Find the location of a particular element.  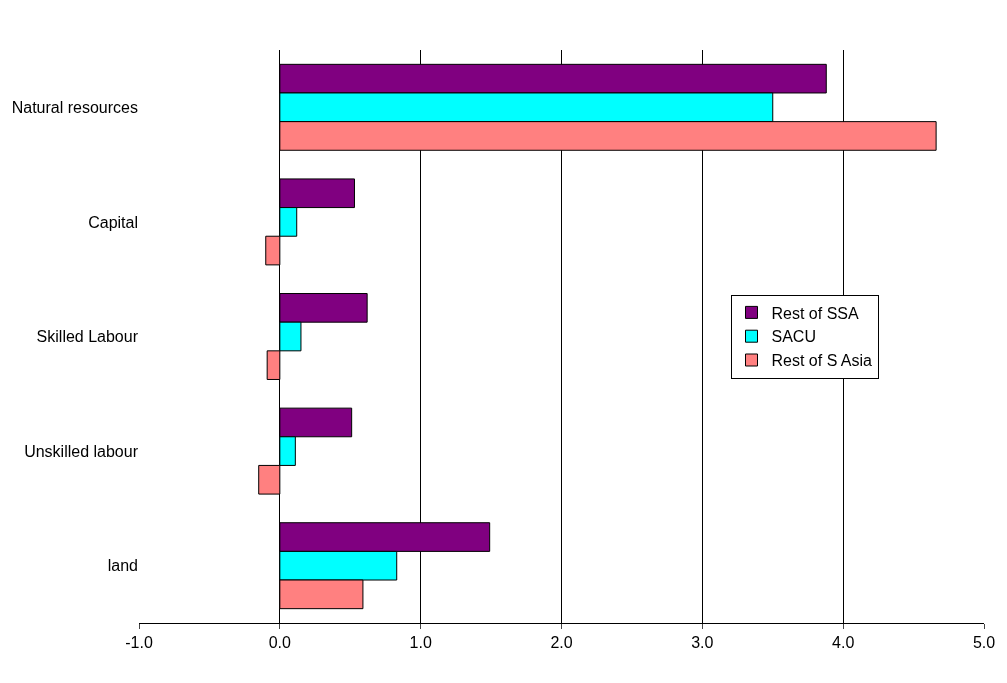

x-tick-label: 2.0 is located at coordinates (561, 643).